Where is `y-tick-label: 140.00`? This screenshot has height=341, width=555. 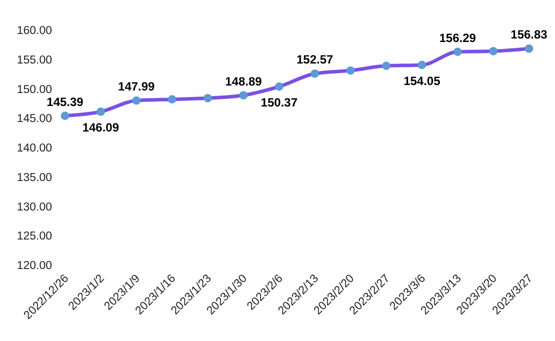
y-tick-label: 140.00 is located at coordinates (34, 148).